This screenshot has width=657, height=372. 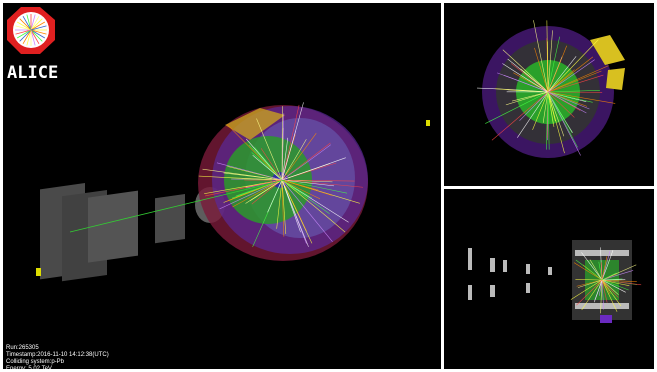 What do you see at coordinates (22, 348) in the screenshot?
I see `info-line: Run:265305` at bounding box center [22, 348].